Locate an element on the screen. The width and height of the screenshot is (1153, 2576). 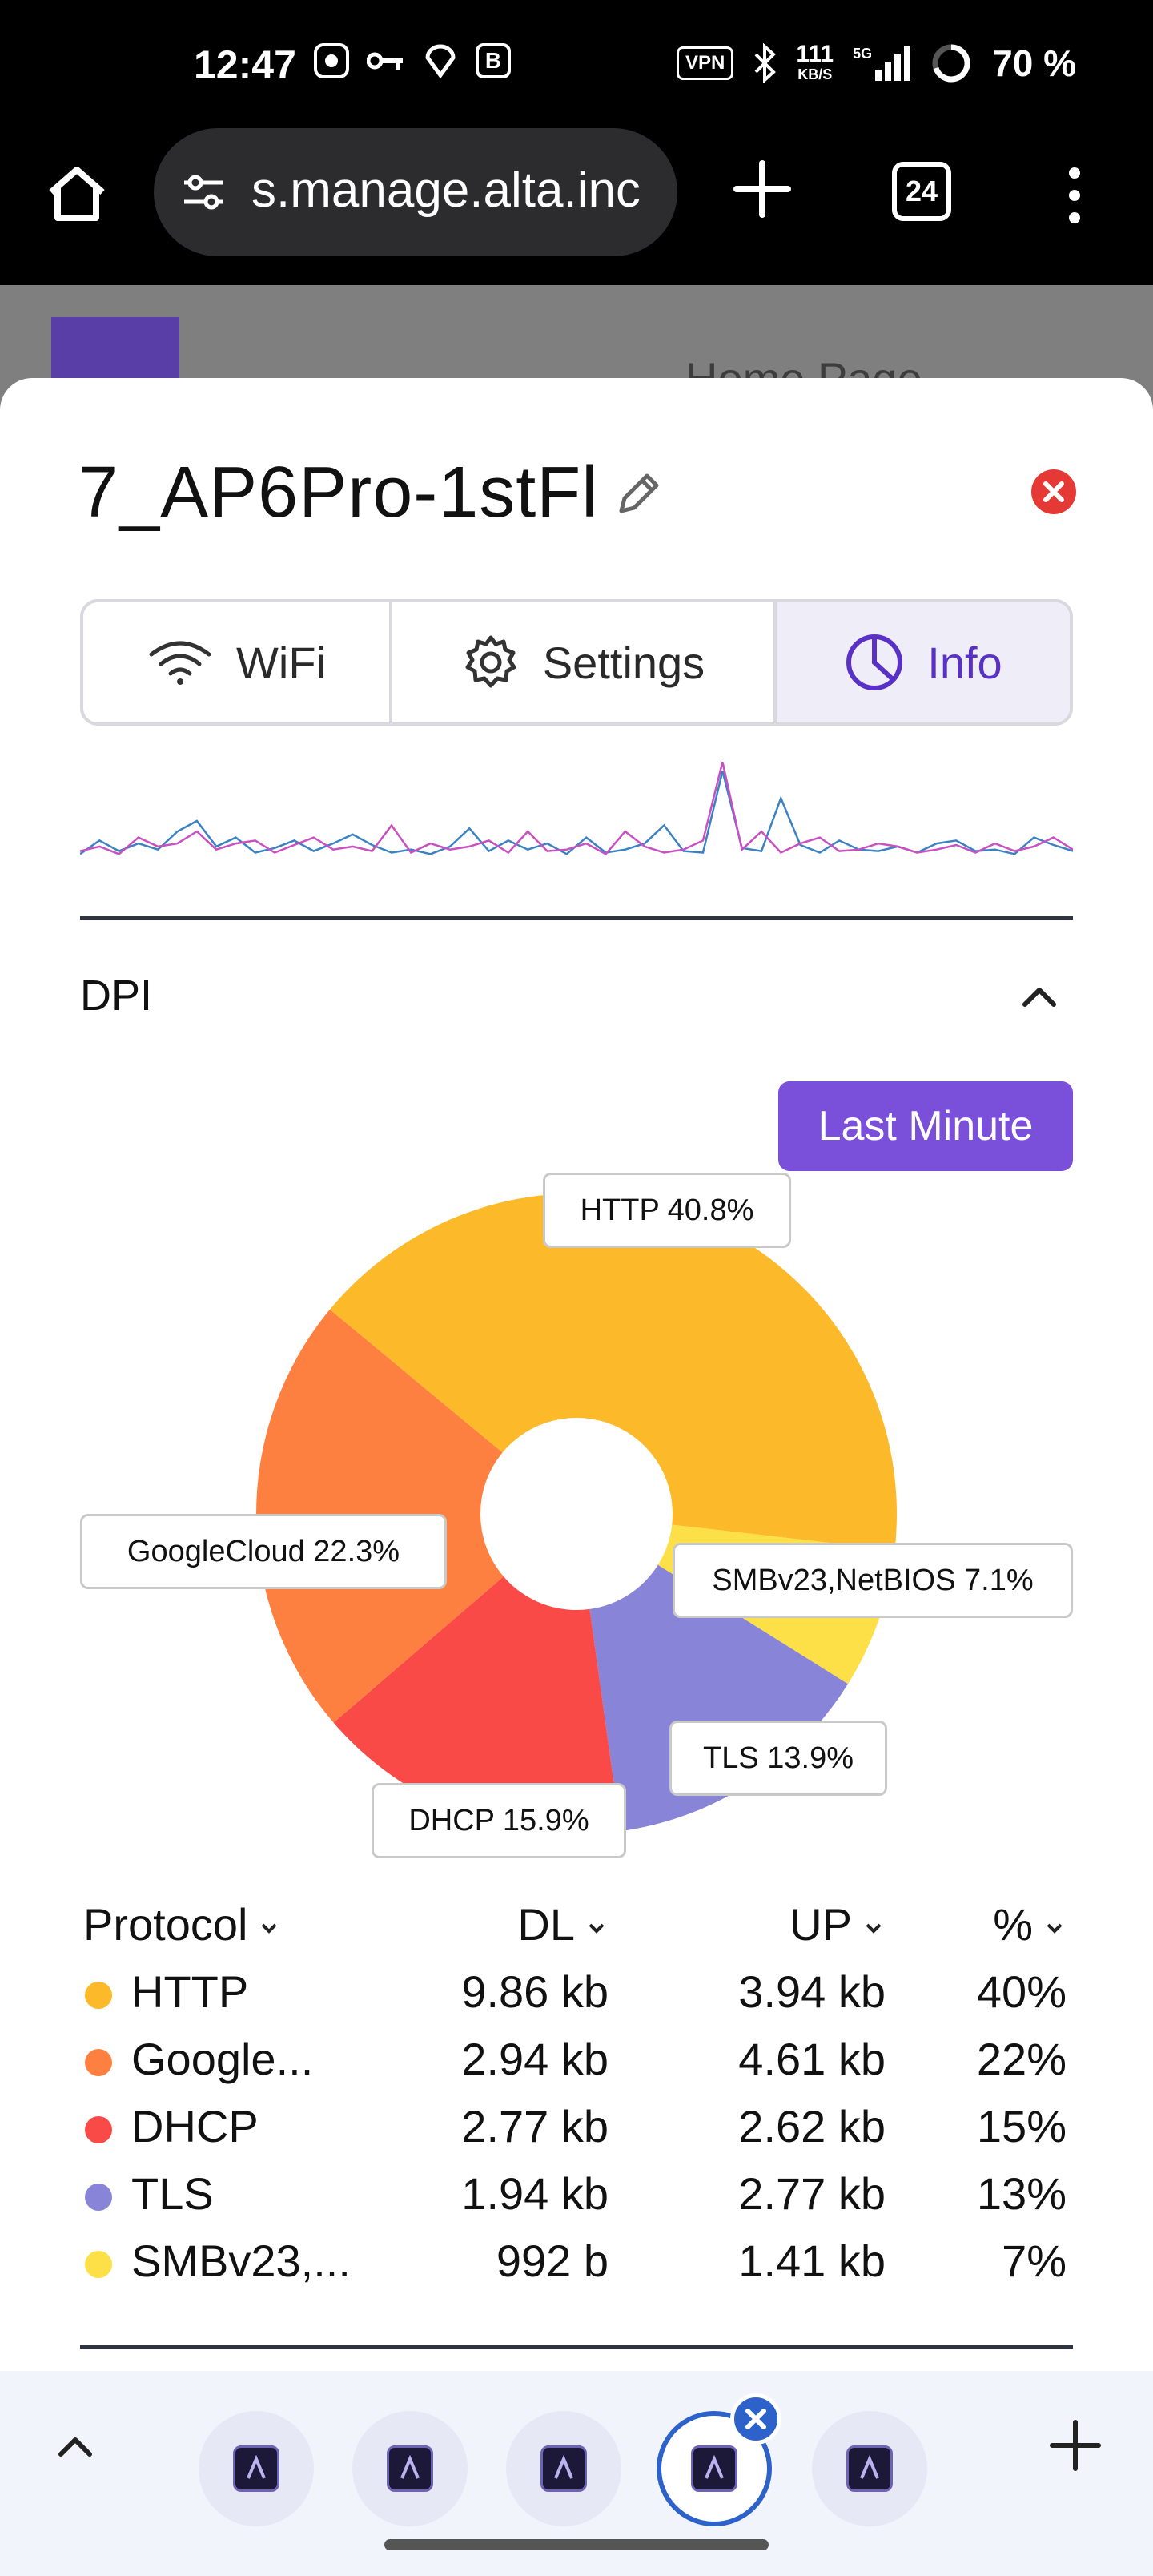
url-text: s.manage.alta.inc is located at coordinates (446, 191).